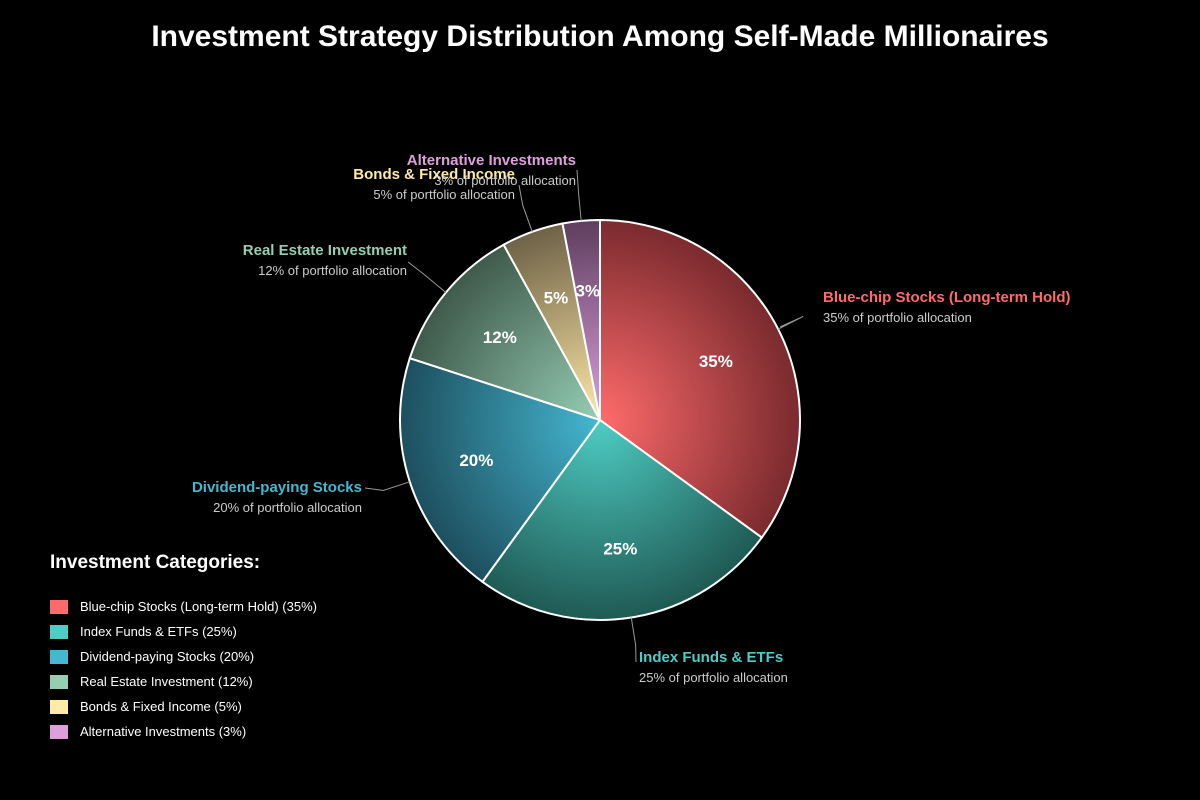 Image resolution: width=1200 pixels, height=800 pixels. What do you see at coordinates (166, 681) in the screenshot?
I see `legend-label: Real Estate Investment (12%)` at bounding box center [166, 681].